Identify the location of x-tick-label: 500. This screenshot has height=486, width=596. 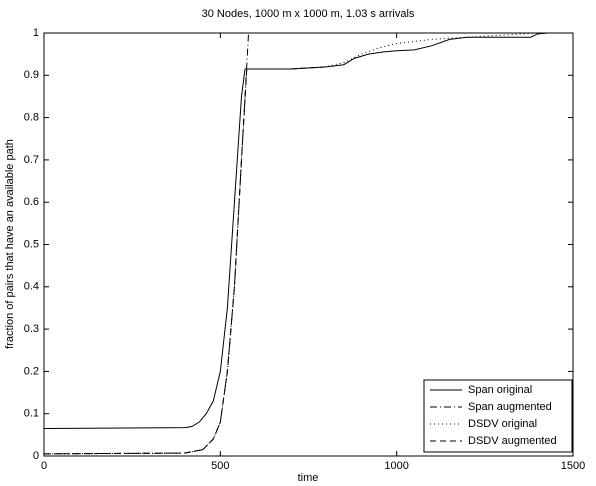
(220, 466).